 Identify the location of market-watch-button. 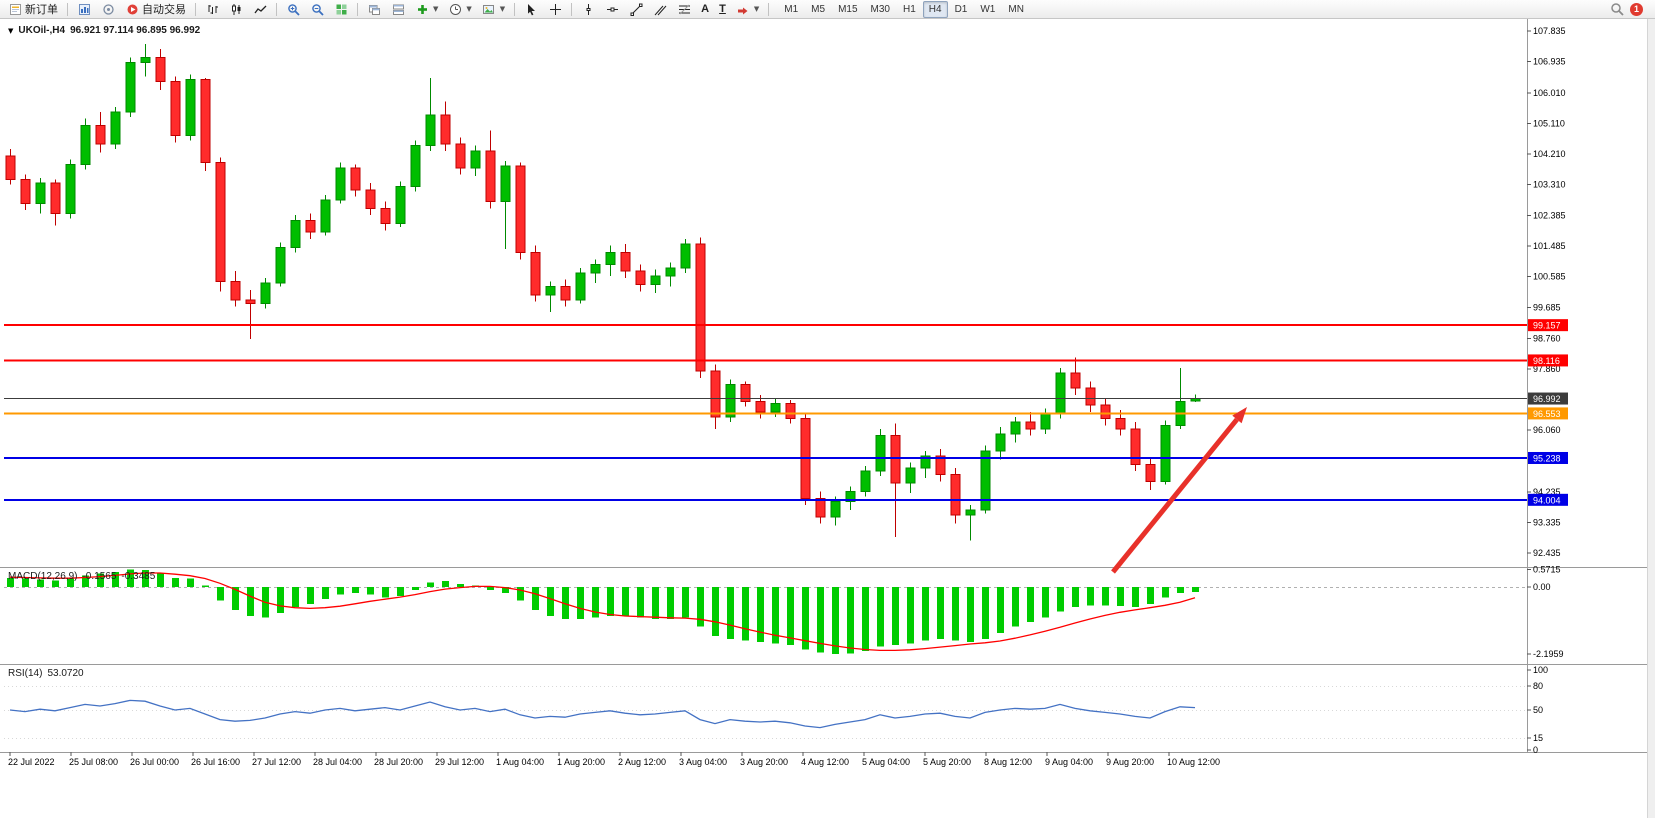
(84, 9).